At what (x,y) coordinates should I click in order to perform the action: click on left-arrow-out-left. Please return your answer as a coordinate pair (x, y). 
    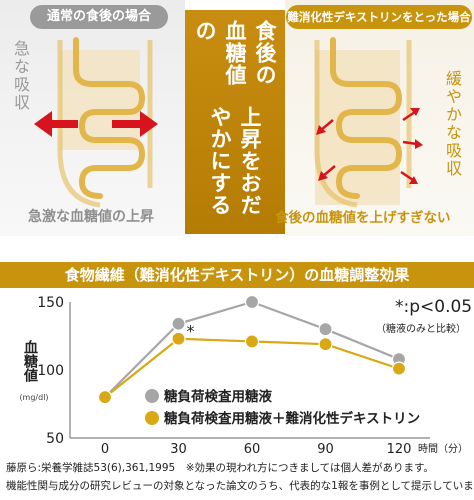
    Looking at the image, I should click on (56, 124).